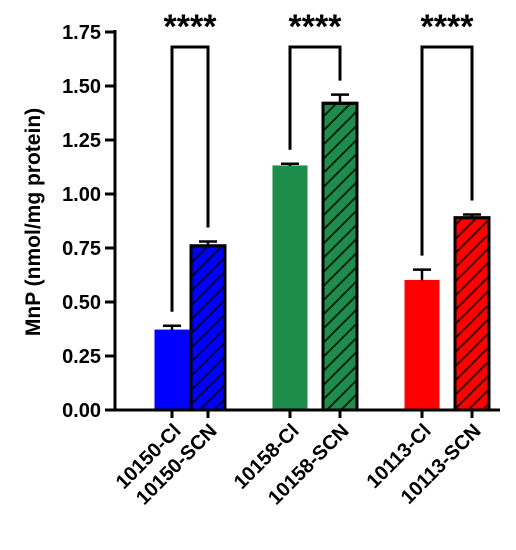 The height and width of the screenshot is (550, 516). I want to click on bar-10113-SCN, so click(472, 312).